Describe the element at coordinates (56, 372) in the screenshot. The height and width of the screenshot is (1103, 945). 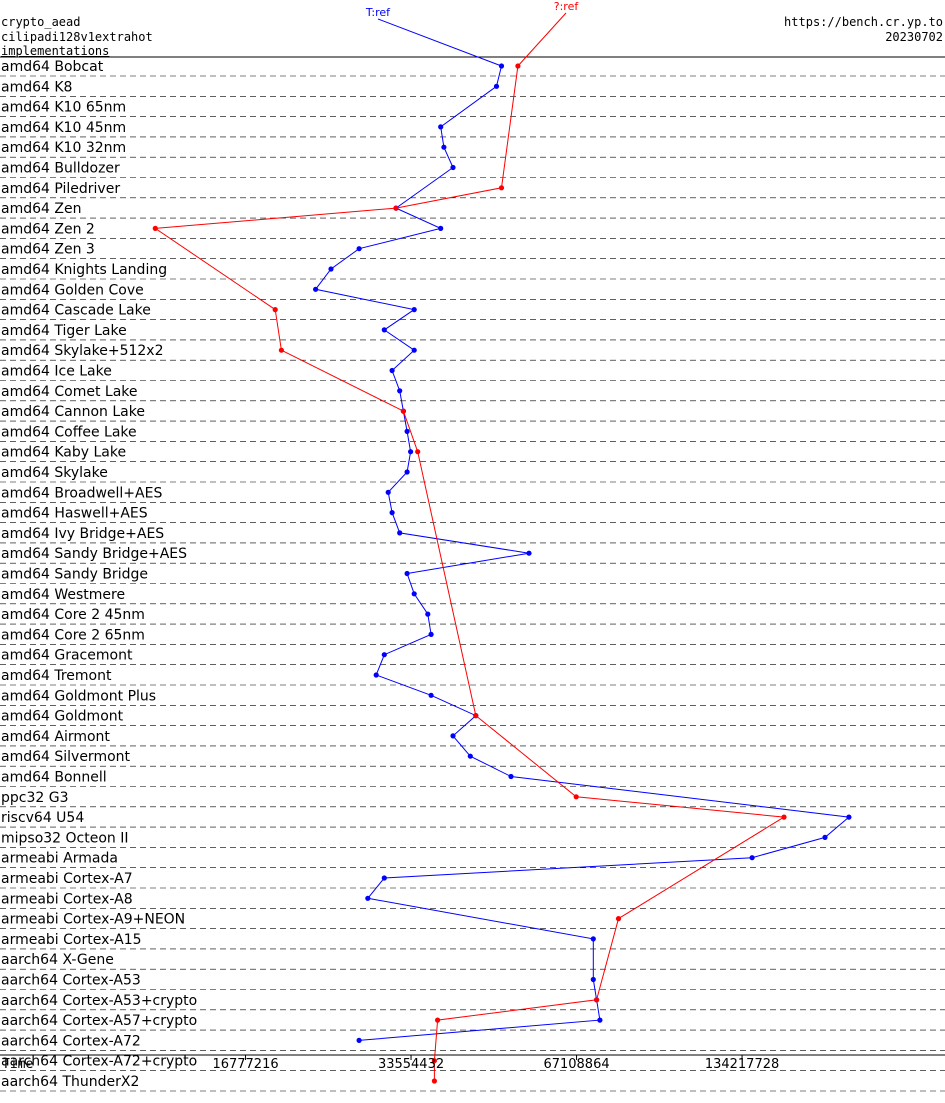
I see `row-label: amd64 Ice Lake` at that location.